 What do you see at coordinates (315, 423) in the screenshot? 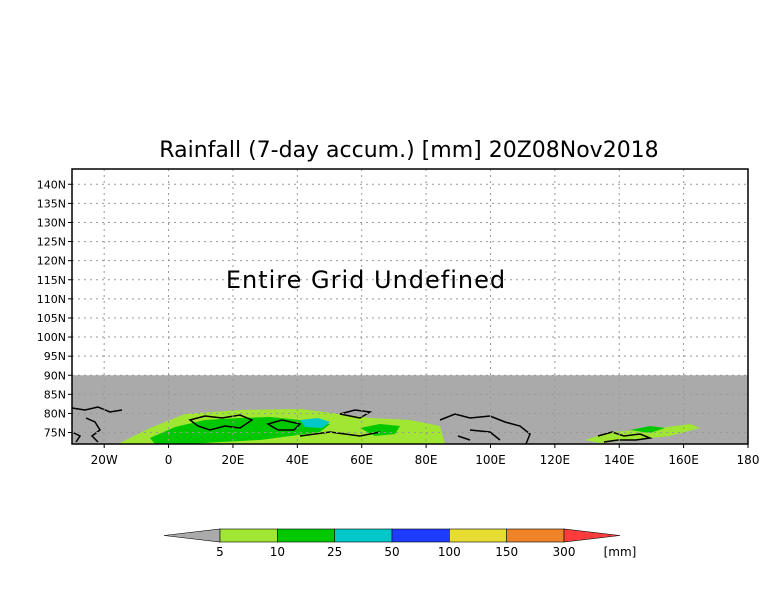
I see `rain-patch-cyan` at bounding box center [315, 423].